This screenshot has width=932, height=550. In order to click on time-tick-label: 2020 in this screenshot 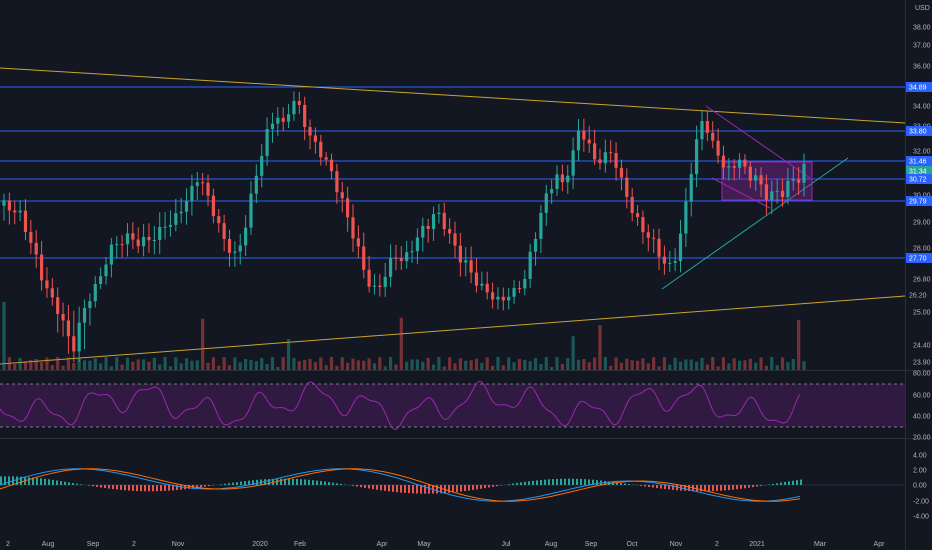, I will do `click(260, 544)`.